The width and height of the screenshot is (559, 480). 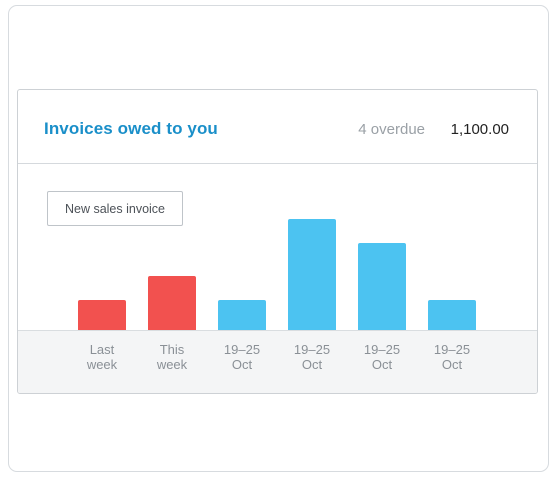 What do you see at coordinates (382, 357) in the screenshot?
I see `x-tick-label-5: 19–25 Oct` at bounding box center [382, 357].